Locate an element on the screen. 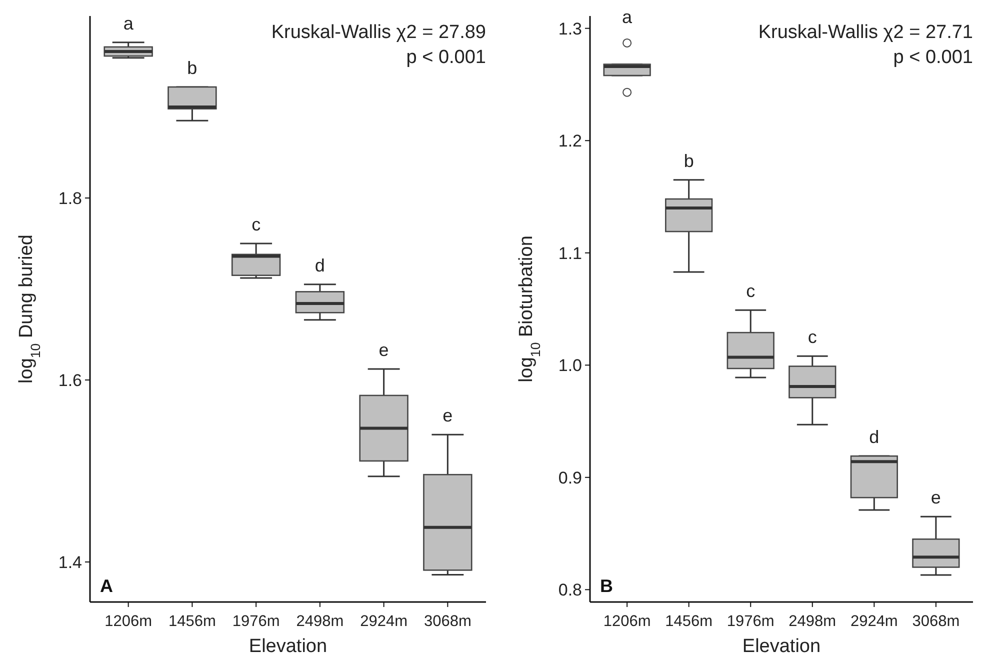 Image resolution: width=987 pixels, height=657 pixels. annotation: Kruskal-Wallis χ2 = 27.89 is located at coordinates (378, 32).